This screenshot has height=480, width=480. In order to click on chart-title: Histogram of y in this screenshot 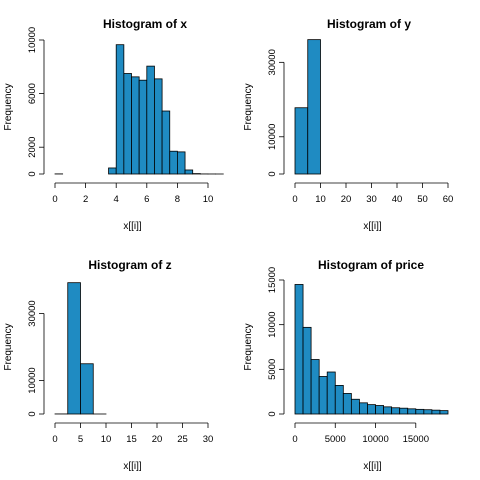, I will do `click(369, 24)`.